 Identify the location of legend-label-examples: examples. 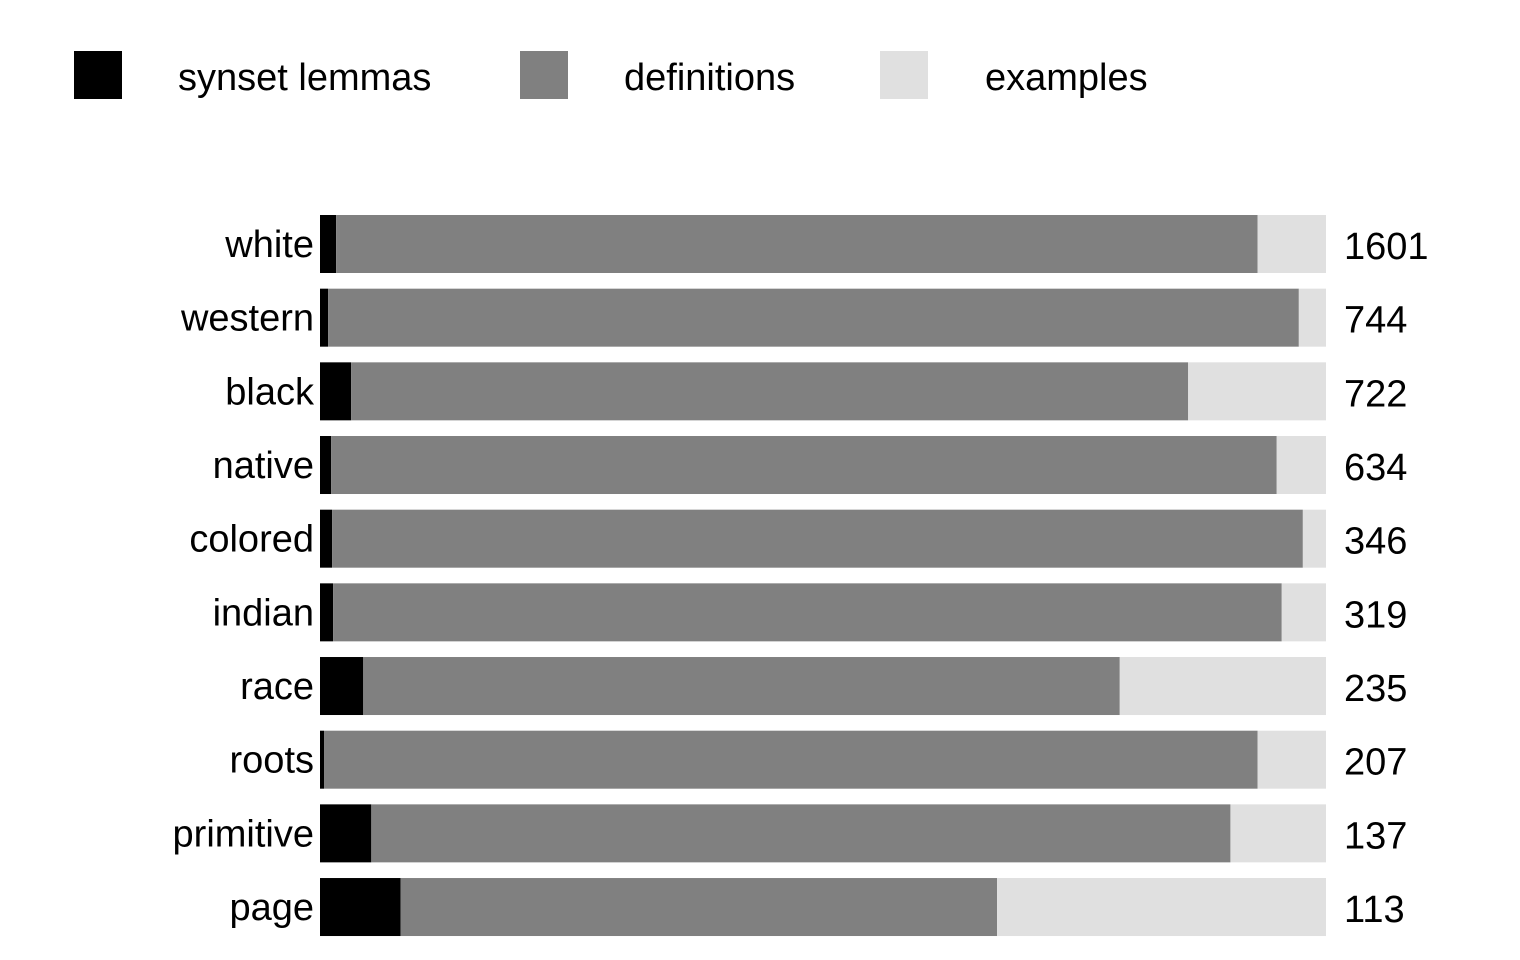
(1066, 78).